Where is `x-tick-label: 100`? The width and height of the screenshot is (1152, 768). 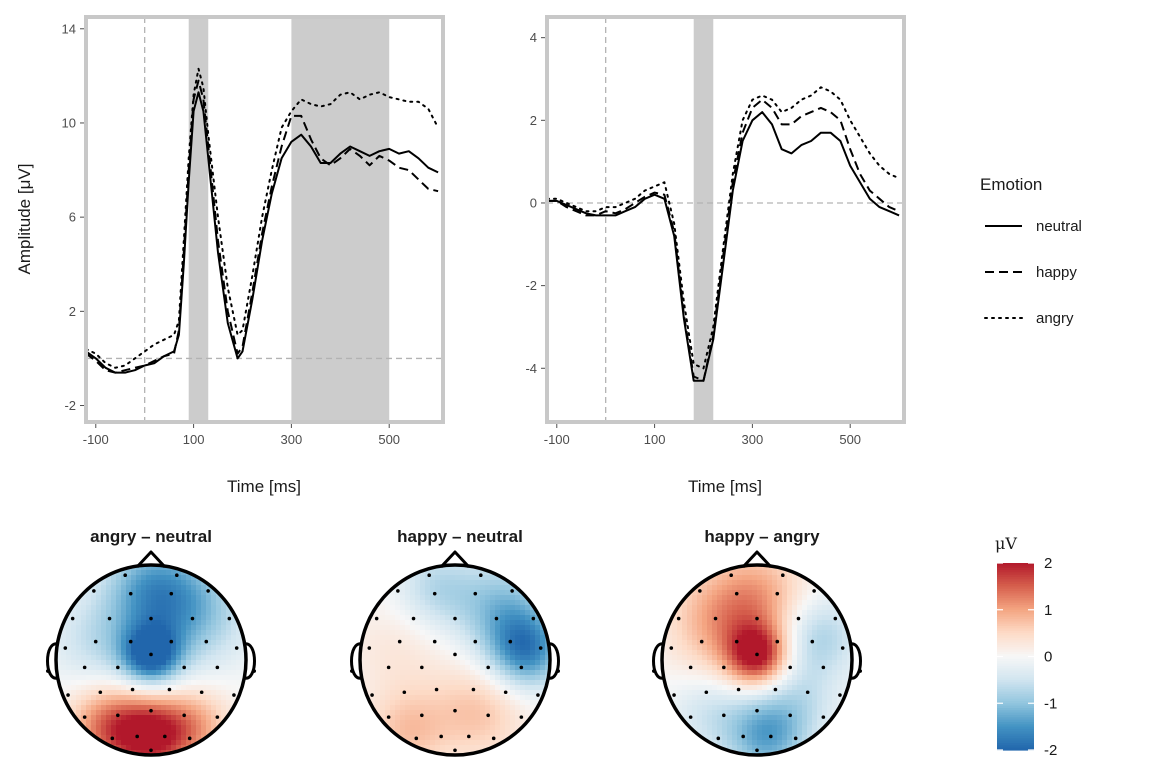 x-tick-label: 100 is located at coordinates (194, 439).